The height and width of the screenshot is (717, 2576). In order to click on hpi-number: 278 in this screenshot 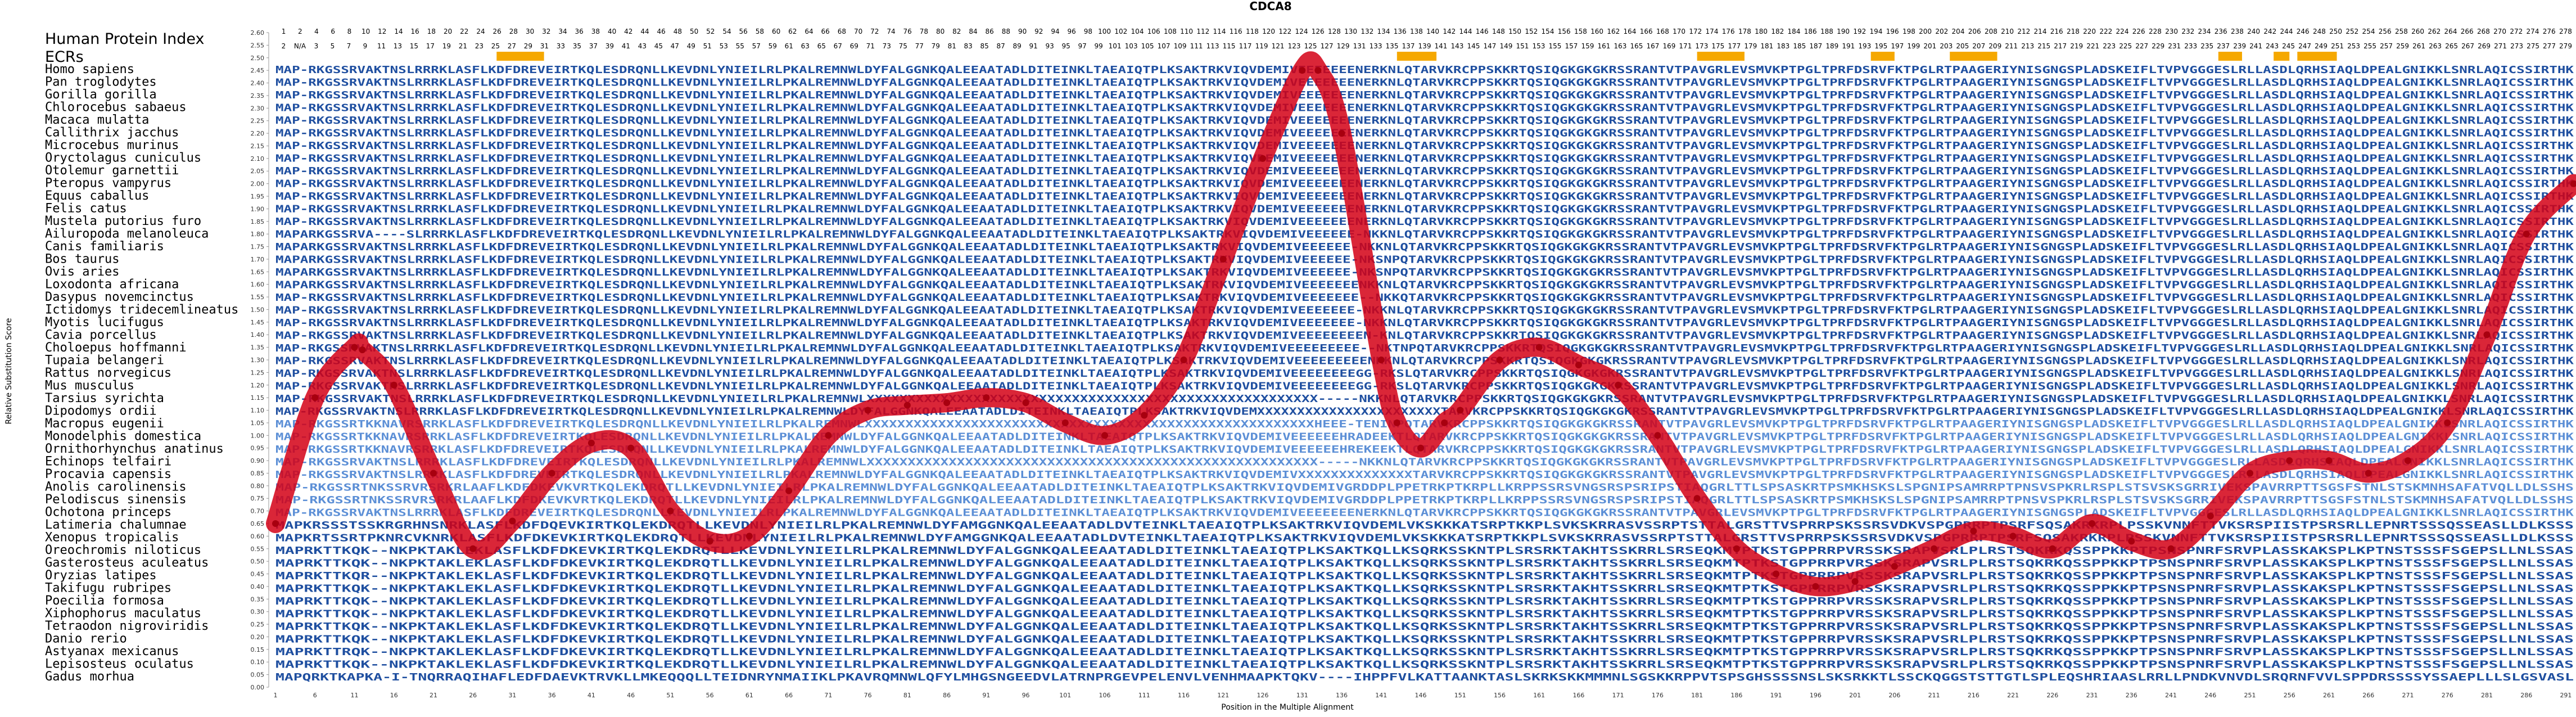, I will do `click(2565, 31)`.